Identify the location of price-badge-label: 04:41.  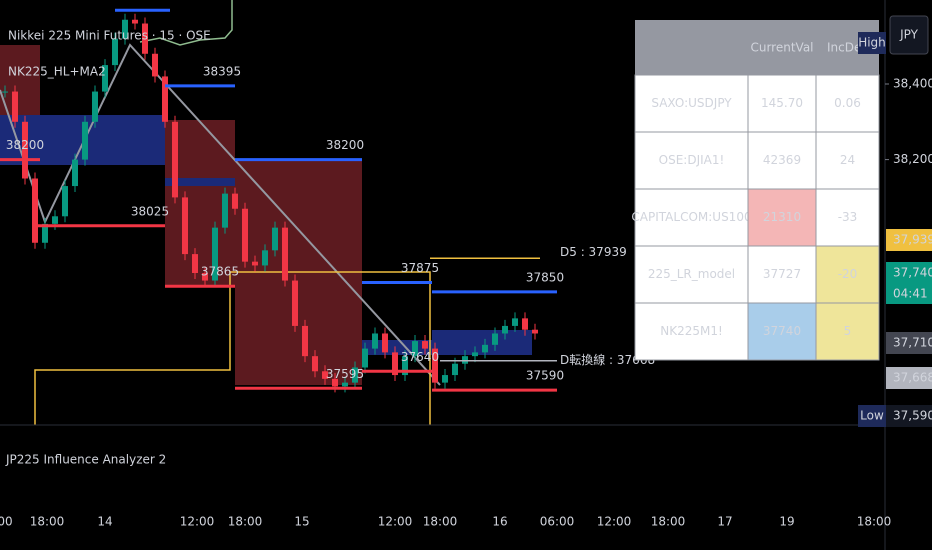
(910, 294).